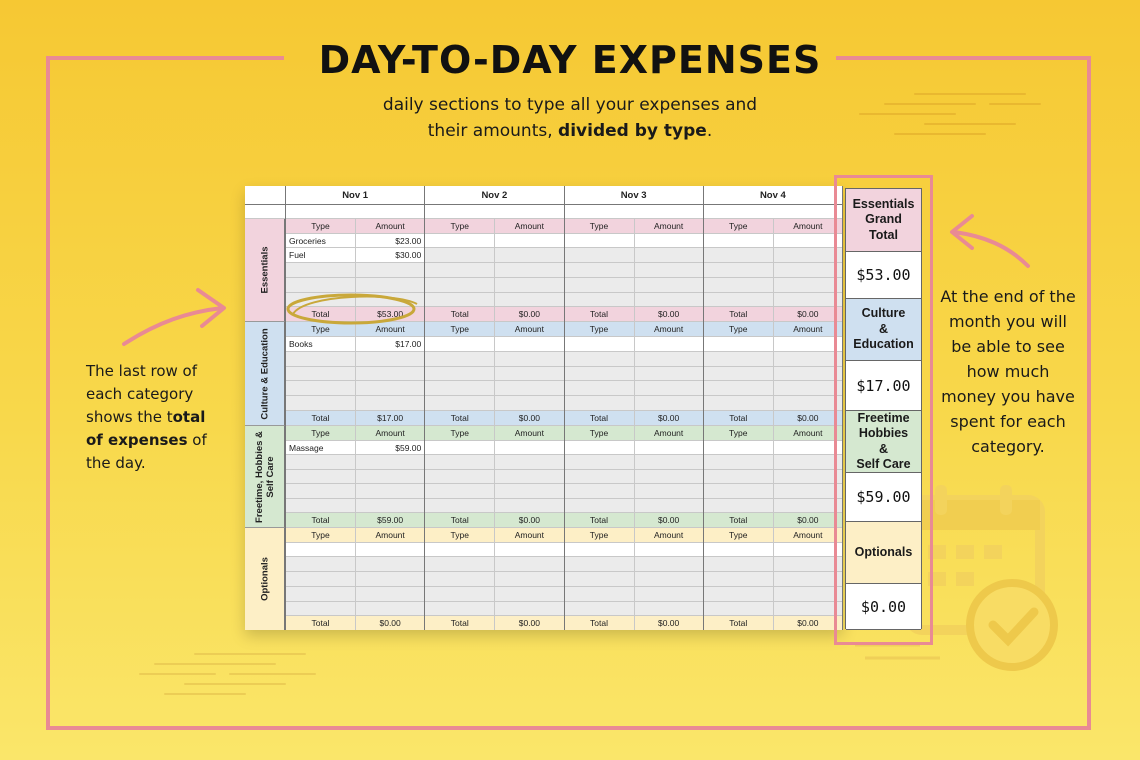  Describe the element at coordinates (391, 448) in the screenshot. I see `expense-amount-cell: $59.00` at that location.